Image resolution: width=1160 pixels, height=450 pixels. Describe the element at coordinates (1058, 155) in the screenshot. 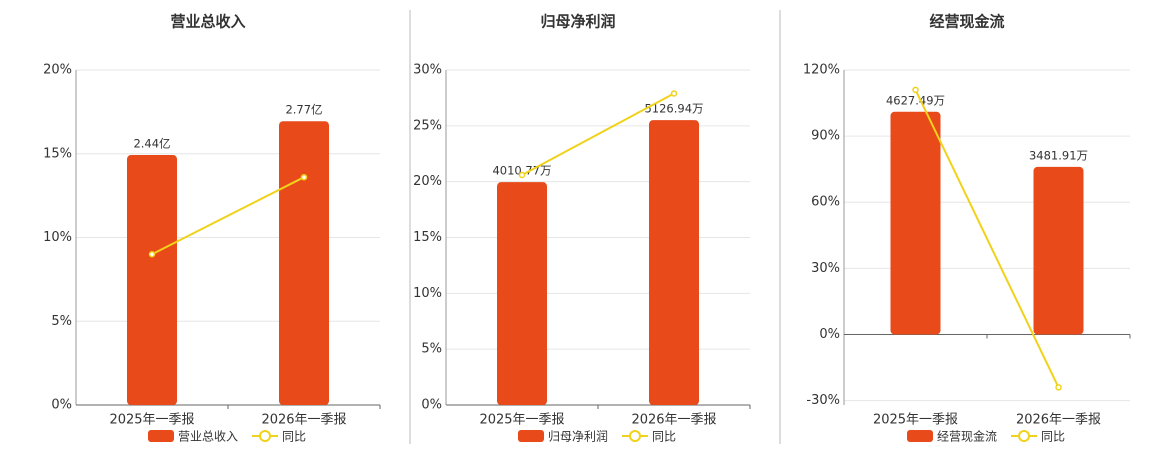

I see `value-label: 3481.91万` at that location.